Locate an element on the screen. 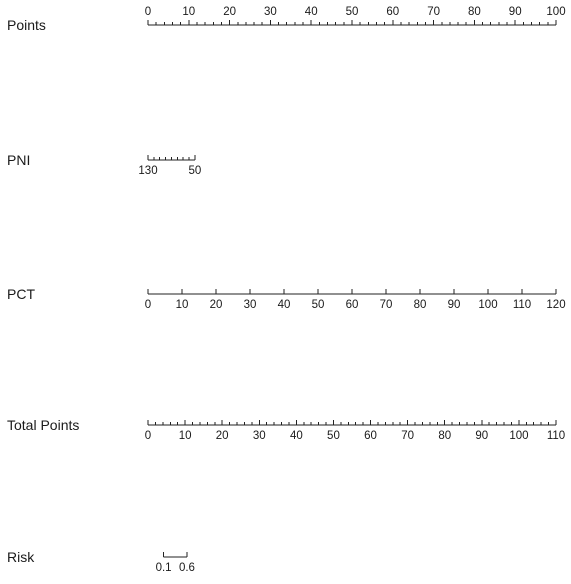  tick-label-total: 50 is located at coordinates (333, 436).